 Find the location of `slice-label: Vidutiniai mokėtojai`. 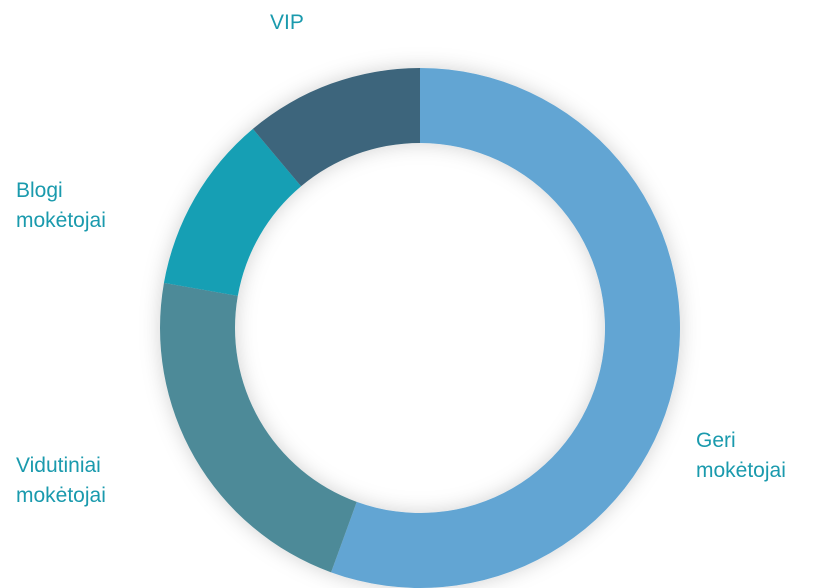

slice-label: Vidutiniai mokėtojai is located at coordinates (61, 480).